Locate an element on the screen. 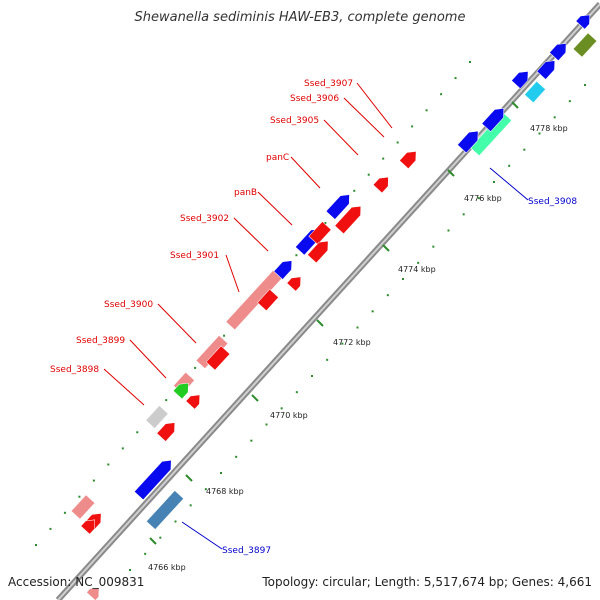 This screenshot has height=600, width=600. gene-label: Ssed_3905 is located at coordinates (294, 121).